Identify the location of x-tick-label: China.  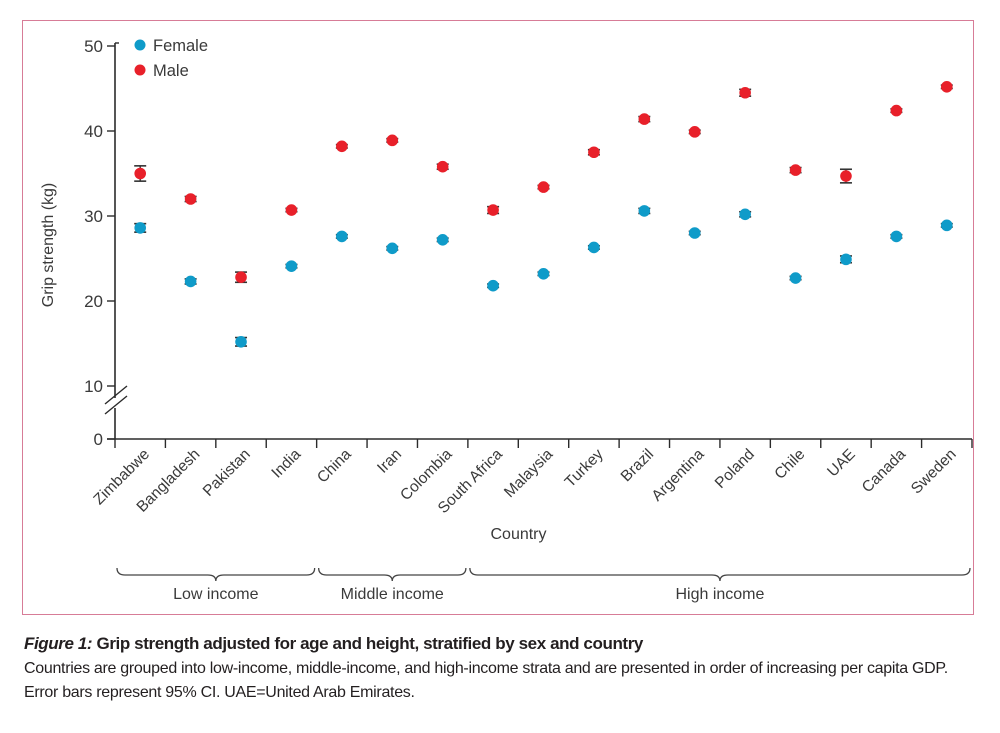
(334, 466).